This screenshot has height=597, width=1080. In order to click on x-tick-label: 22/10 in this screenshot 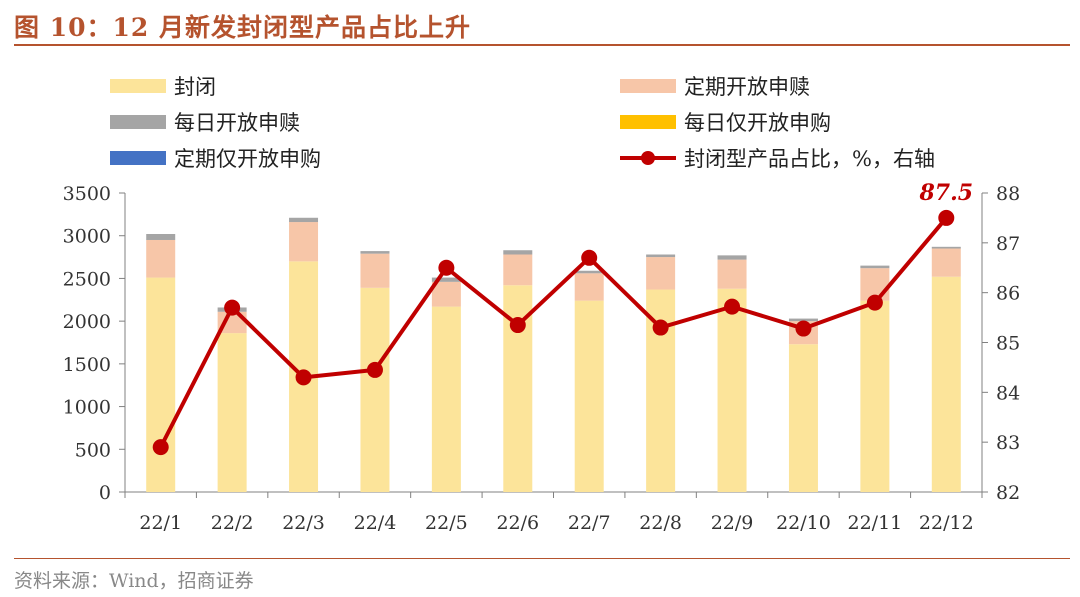, I will do `click(803, 523)`.